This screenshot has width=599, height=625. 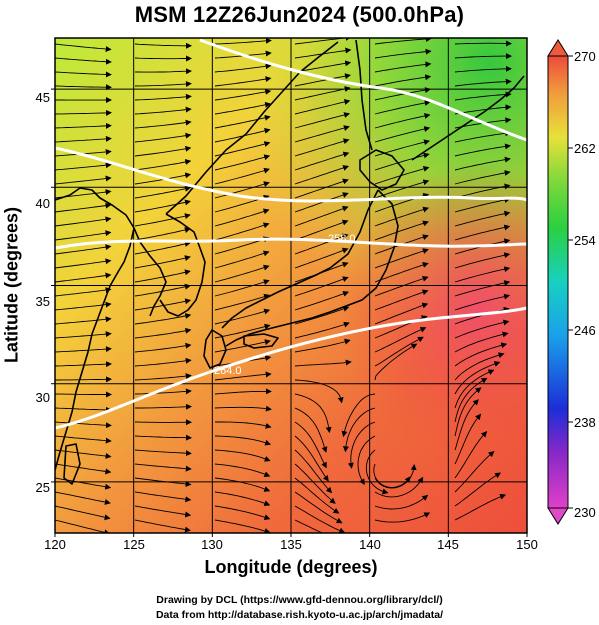 I want to click on contour-label-2: 264.0, so click(x=228, y=371).